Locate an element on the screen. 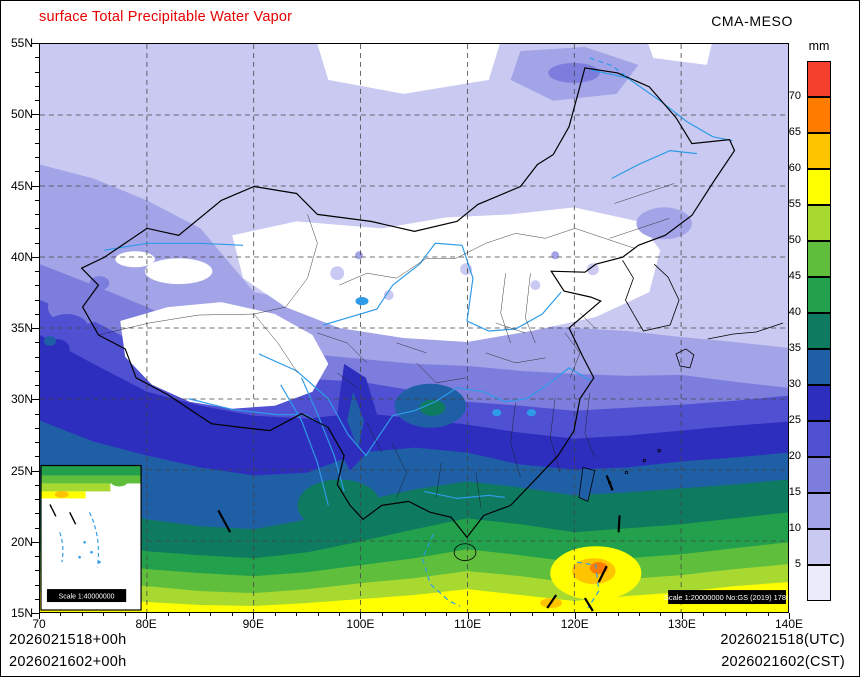  x-axis-label: 70 is located at coordinates (39, 624).